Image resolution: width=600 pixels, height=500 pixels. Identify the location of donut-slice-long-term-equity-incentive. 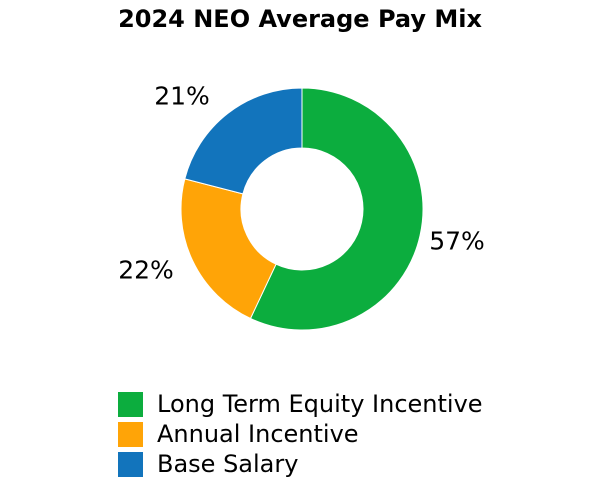
(336, 209).